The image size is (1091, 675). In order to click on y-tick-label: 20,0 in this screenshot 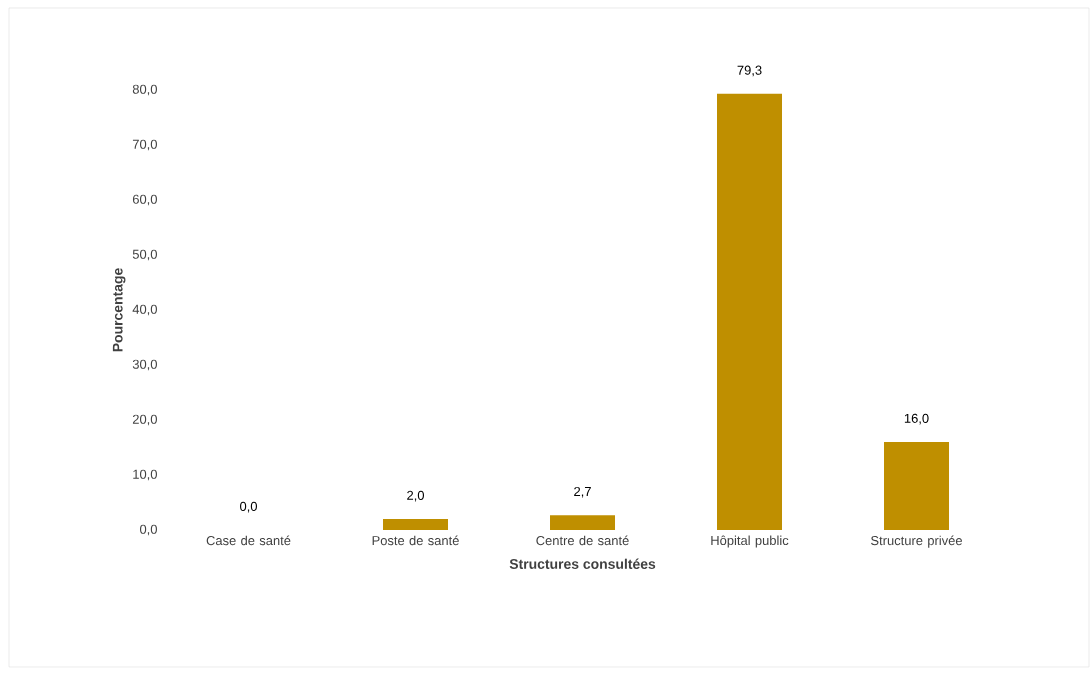, I will do `click(144, 420)`.